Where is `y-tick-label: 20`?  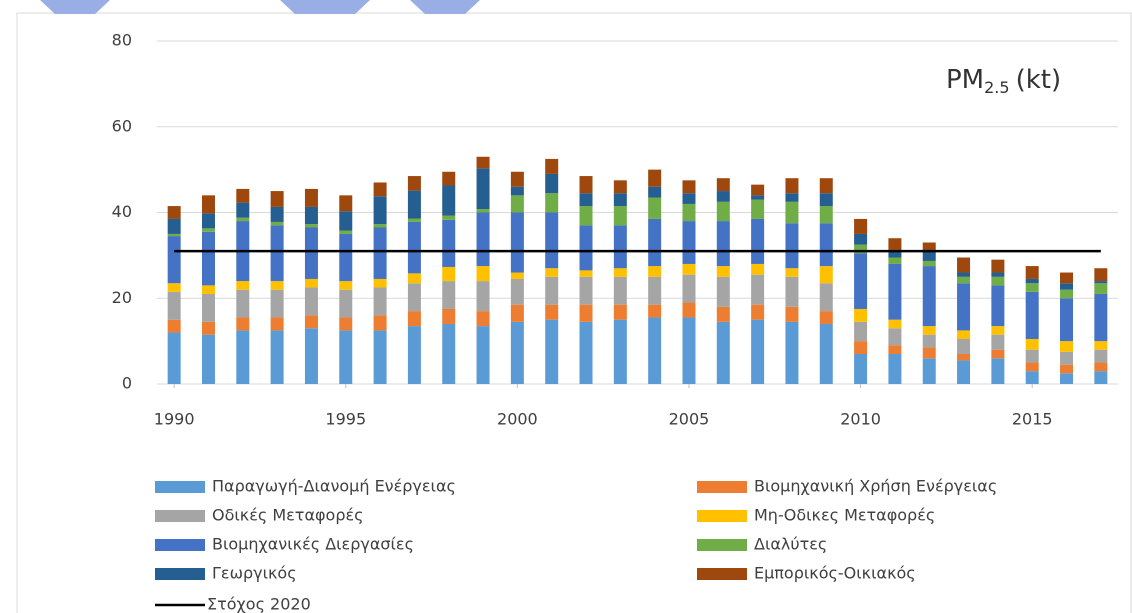
y-tick-label: 20 is located at coordinates (122, 297).